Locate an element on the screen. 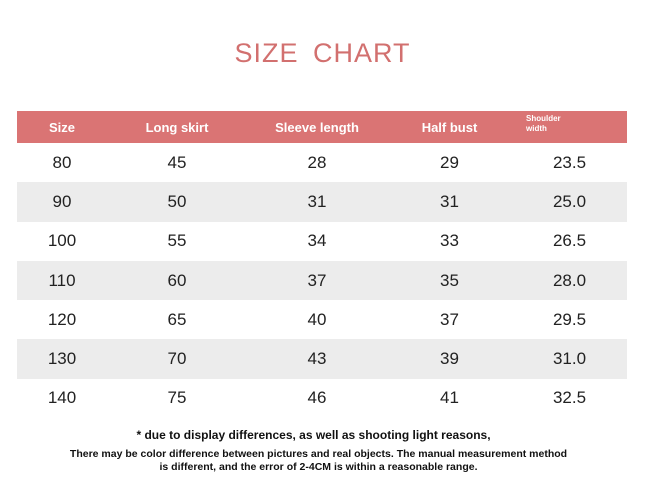 This screenshot has height=488, width=645. cell-size: 110 is located at coordinates (62, 280).